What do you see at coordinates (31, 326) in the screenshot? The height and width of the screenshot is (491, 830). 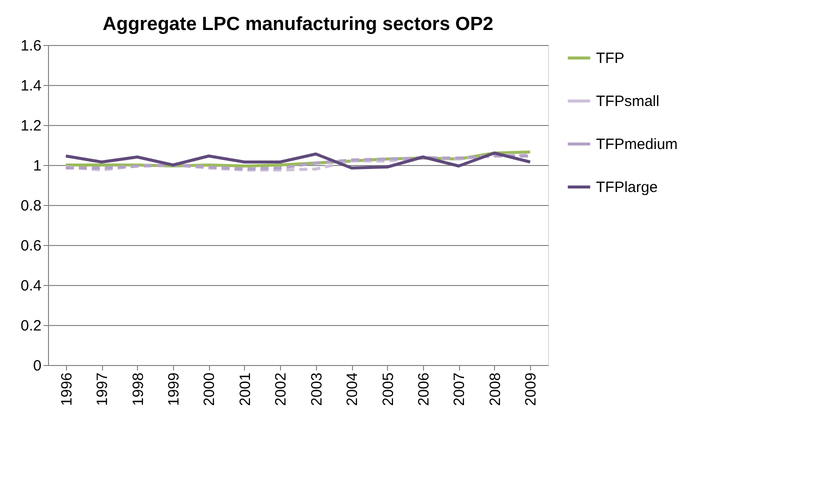 I see `y-tick-label: 0.2` at bounding box center [31, 326].